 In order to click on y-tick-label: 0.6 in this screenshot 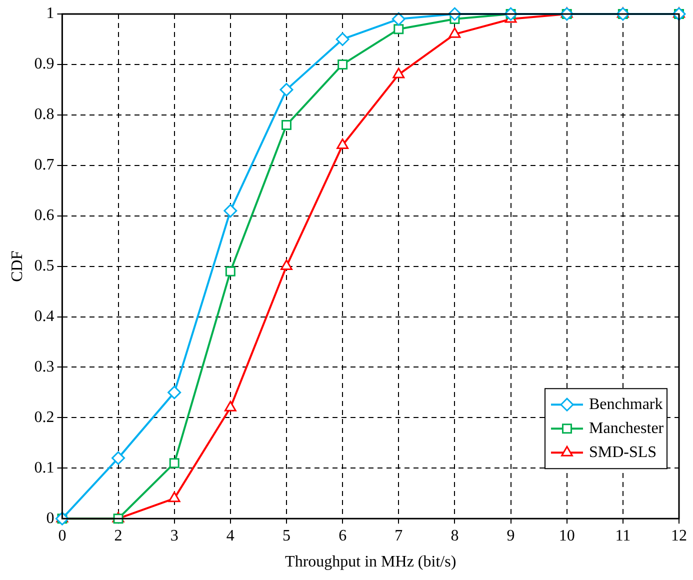, I will do `click(44, 215)`.